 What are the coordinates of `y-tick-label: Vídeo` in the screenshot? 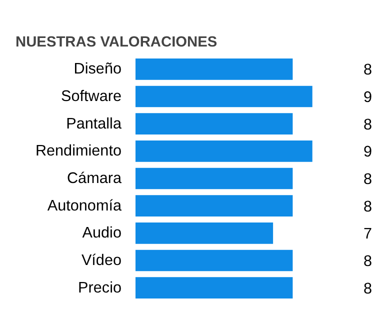 It's located at (101, 260).